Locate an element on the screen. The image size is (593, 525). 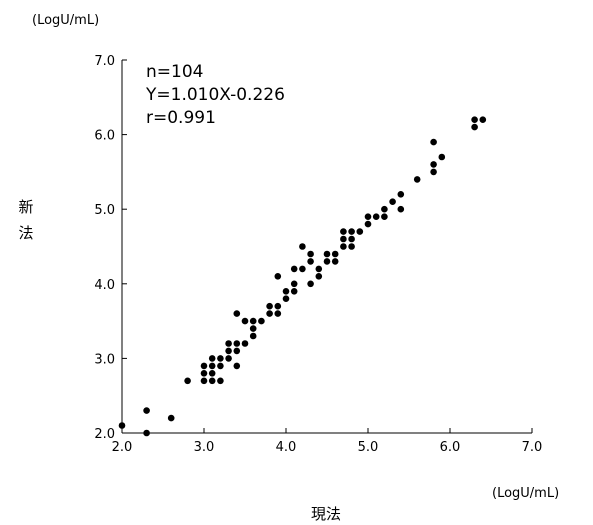
x-tick-label: 7.0 is located at coordinates (532, 447).